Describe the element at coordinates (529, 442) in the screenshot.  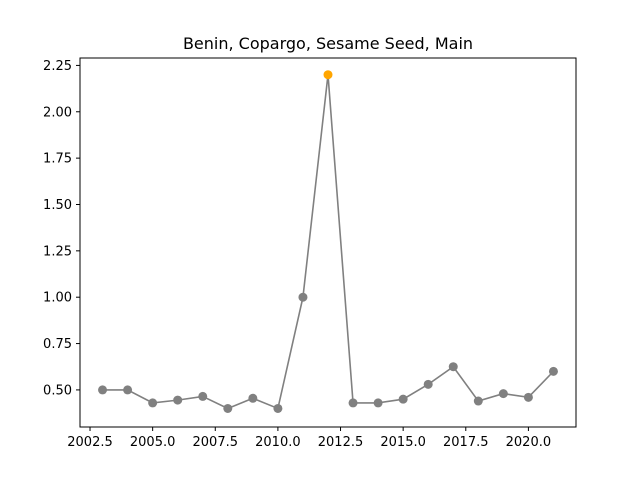
I see `x-tick-label: 2020.0` at that location.